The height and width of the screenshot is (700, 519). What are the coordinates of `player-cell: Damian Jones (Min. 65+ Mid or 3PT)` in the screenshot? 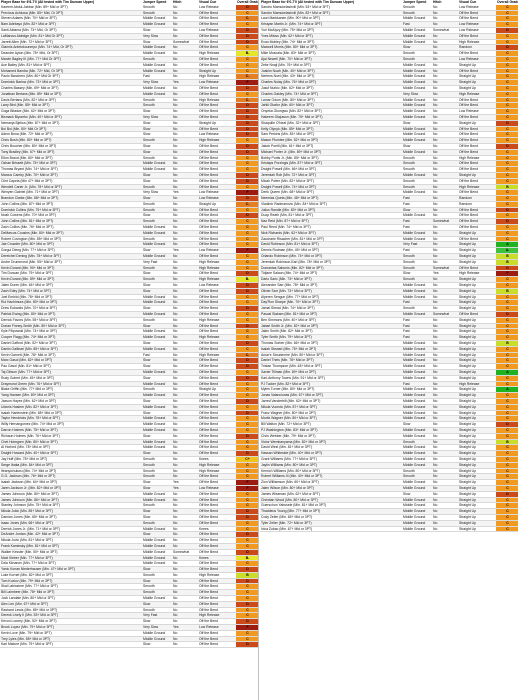 It's located at (29, 516).